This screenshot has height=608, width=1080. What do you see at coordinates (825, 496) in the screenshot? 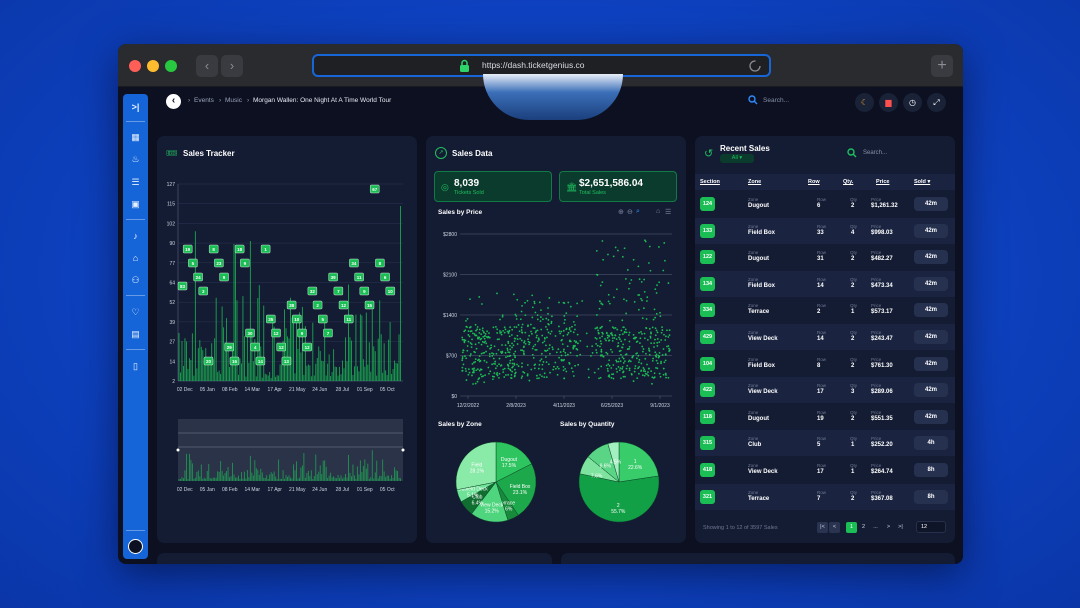
I see `table-row: 321 Zone Terrace Row 7 Qty 2 Price $367.08 8h` at bounding box center [825, 496].